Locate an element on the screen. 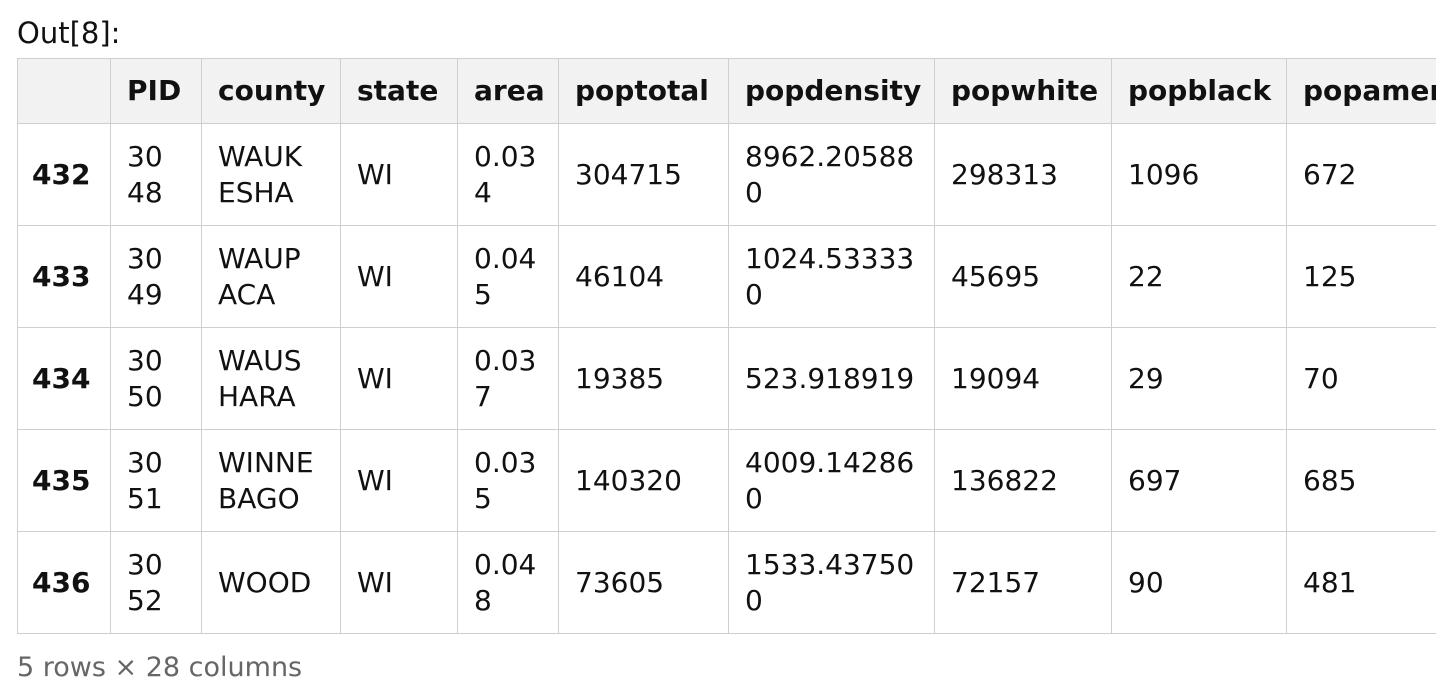 The image size is (1436, 698). cell-text: 8962.205880 is located at coordinates (830, 174).